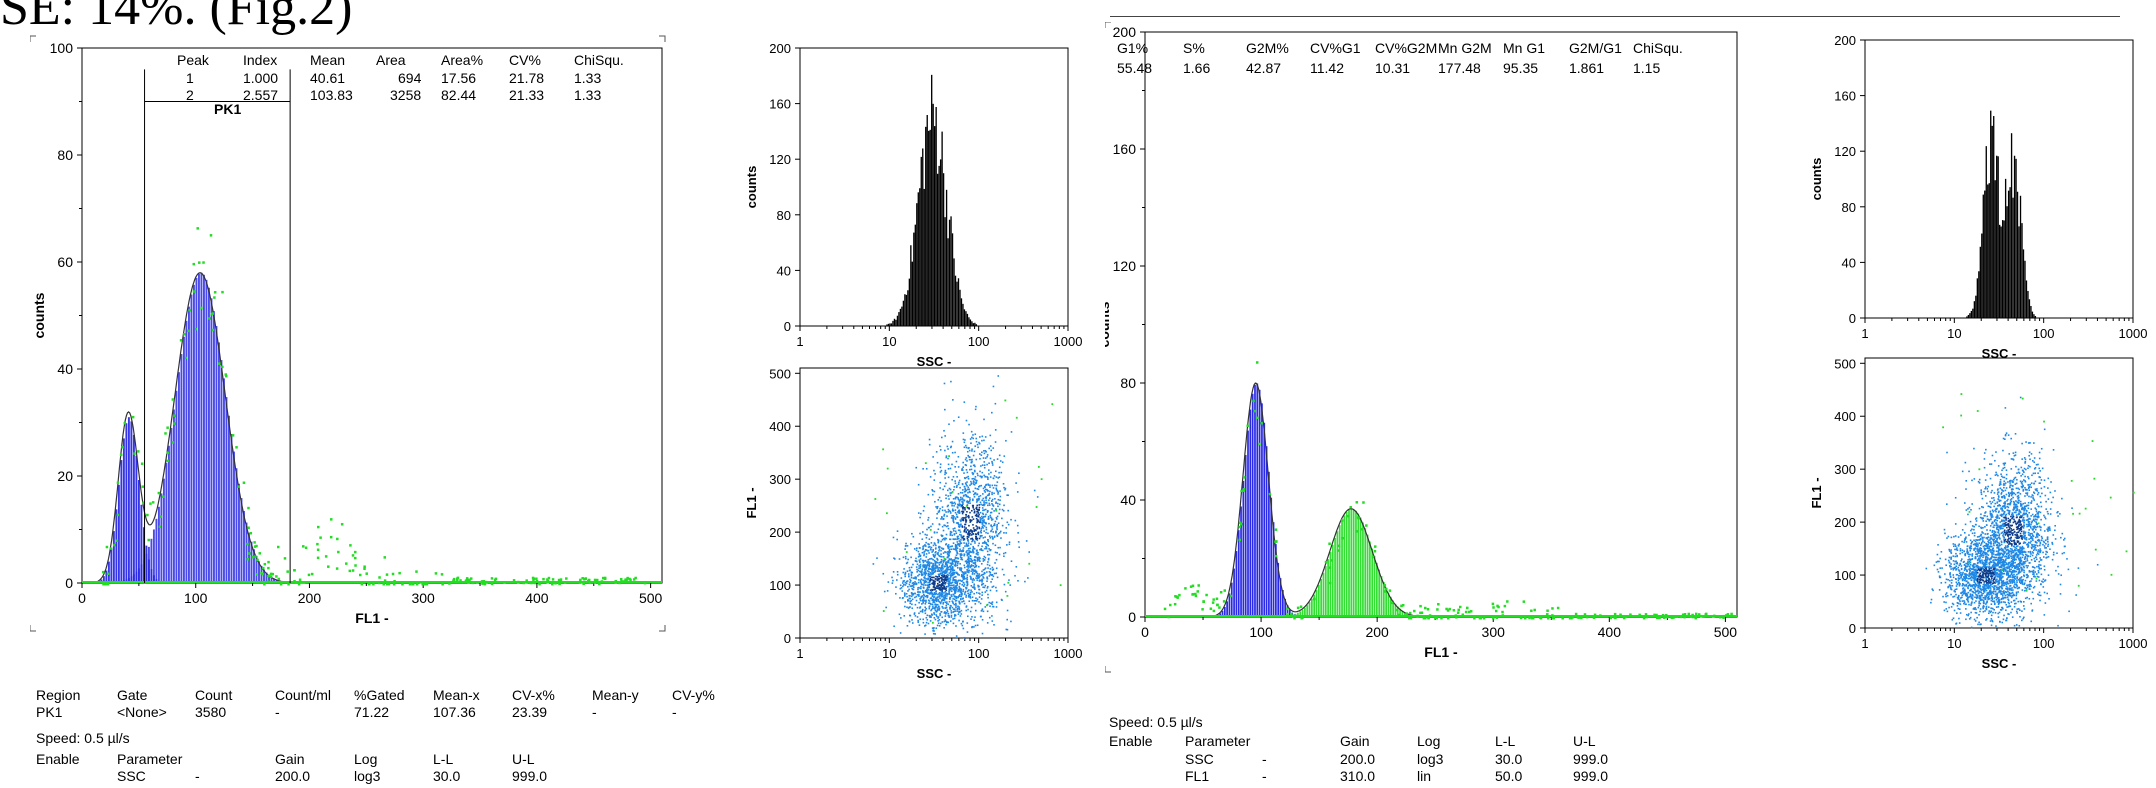 This screenshot has width=2156, height=788. What do you see at coordinates (1257, 500) in the screenshot?
I see `g1-bar` at bounding box center [1257, 500].